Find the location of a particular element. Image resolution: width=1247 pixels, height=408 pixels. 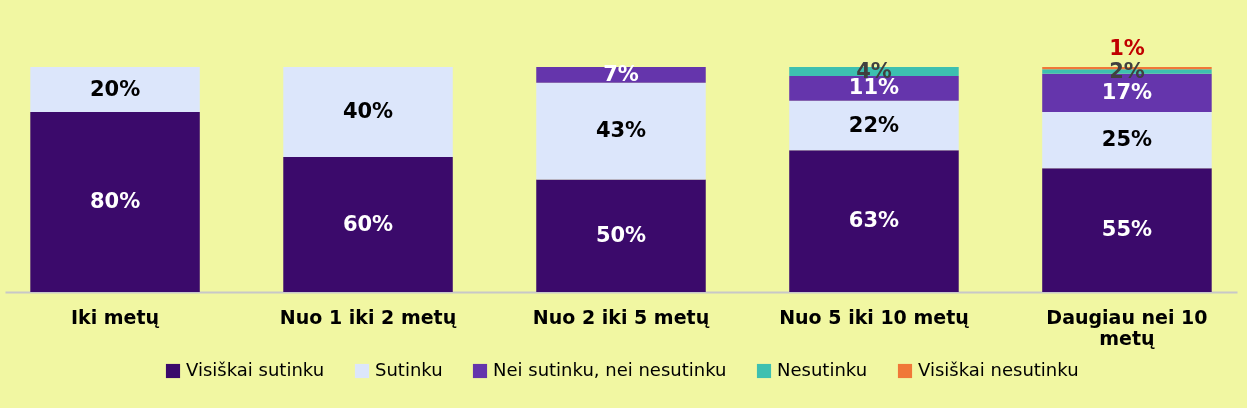

legend-label: Nesutinku is located at coordinates (822, 369).